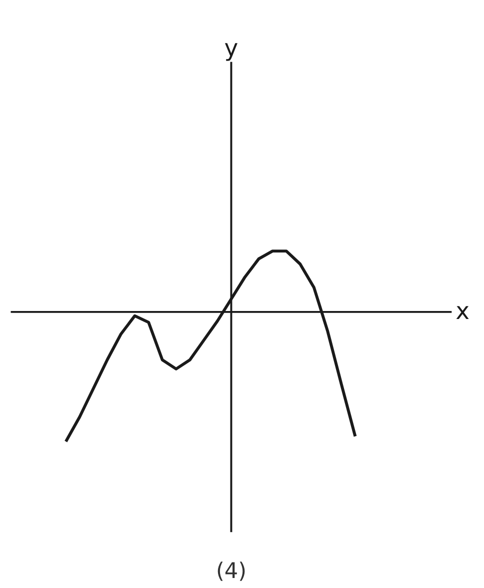 The height and width of the screenshot is (588, 484). I want to click on text: y, so click(231, 48).